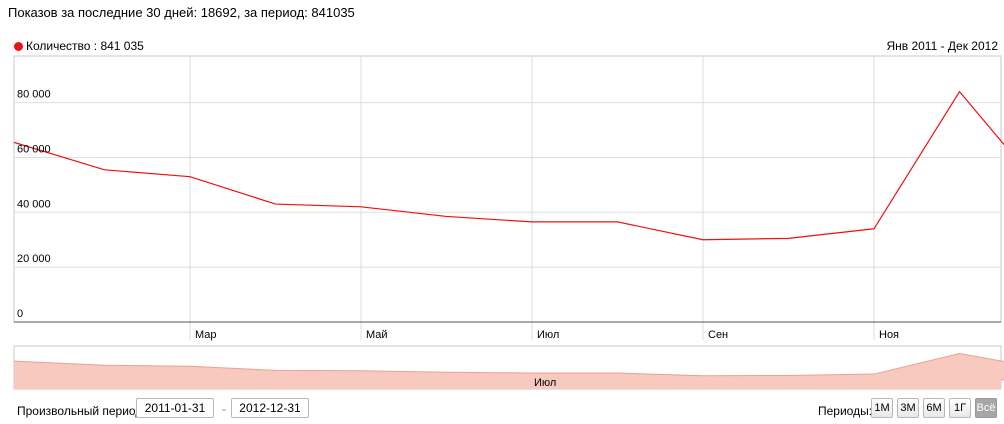  I want to click on legend: Количество : 841 035, so click(79, 46).